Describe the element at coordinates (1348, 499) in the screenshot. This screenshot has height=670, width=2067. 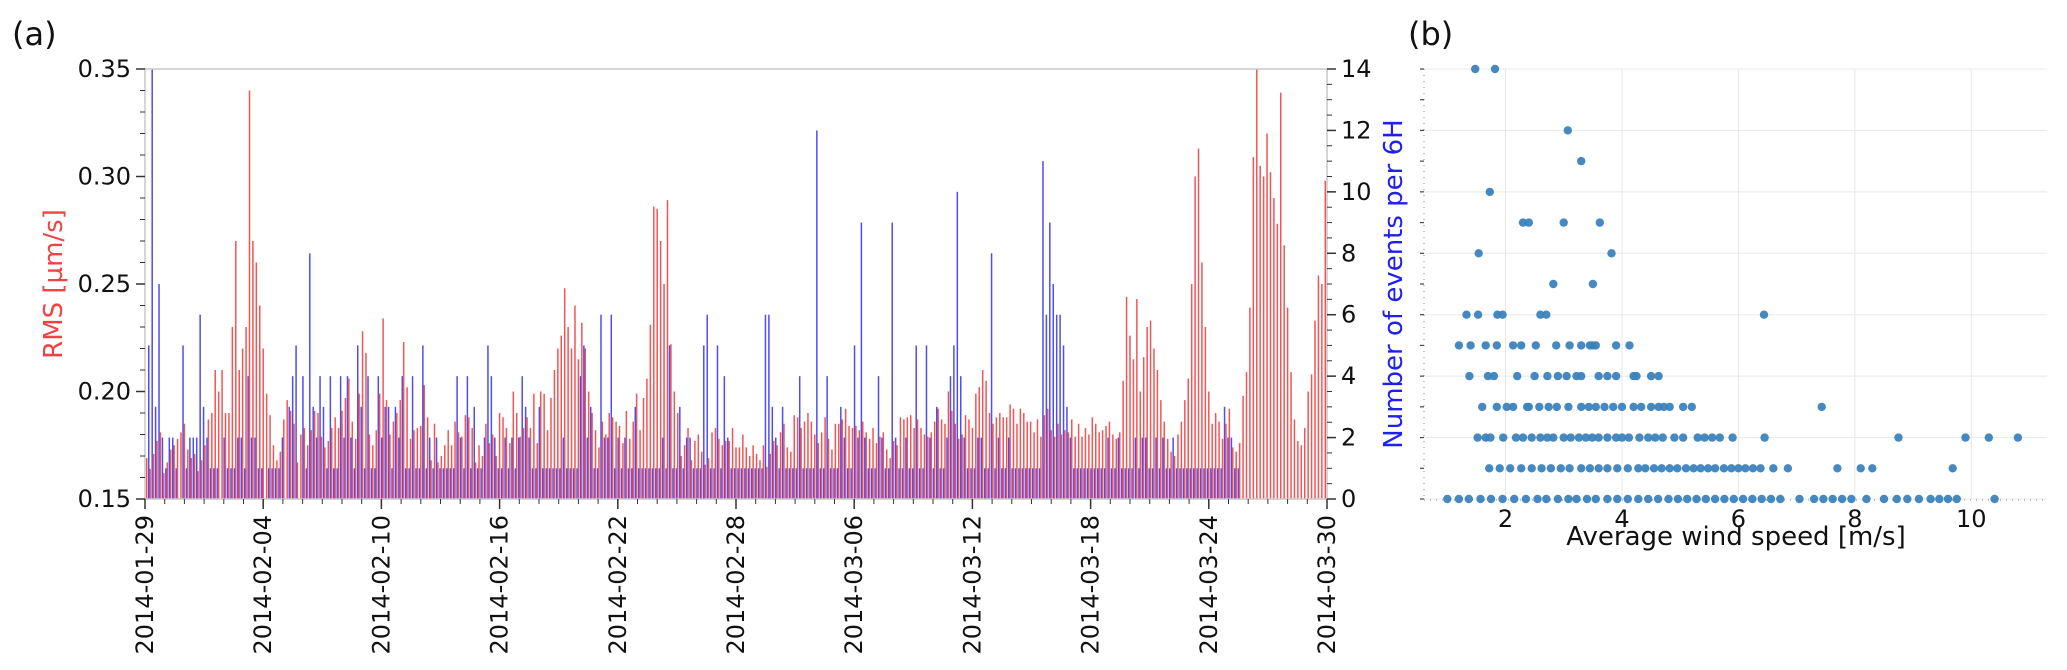
I see `right-axis-tick-label: 0` at that location.